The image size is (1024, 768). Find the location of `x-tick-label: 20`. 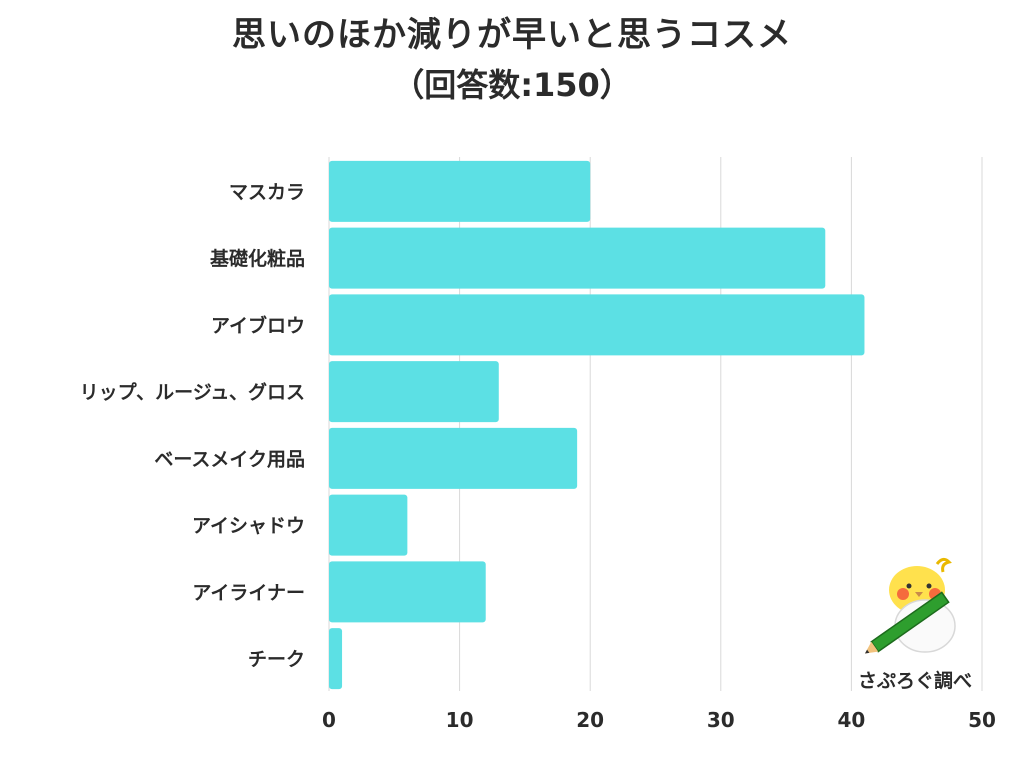

x-tick-label: 20 is located at coordinates (590, 720).